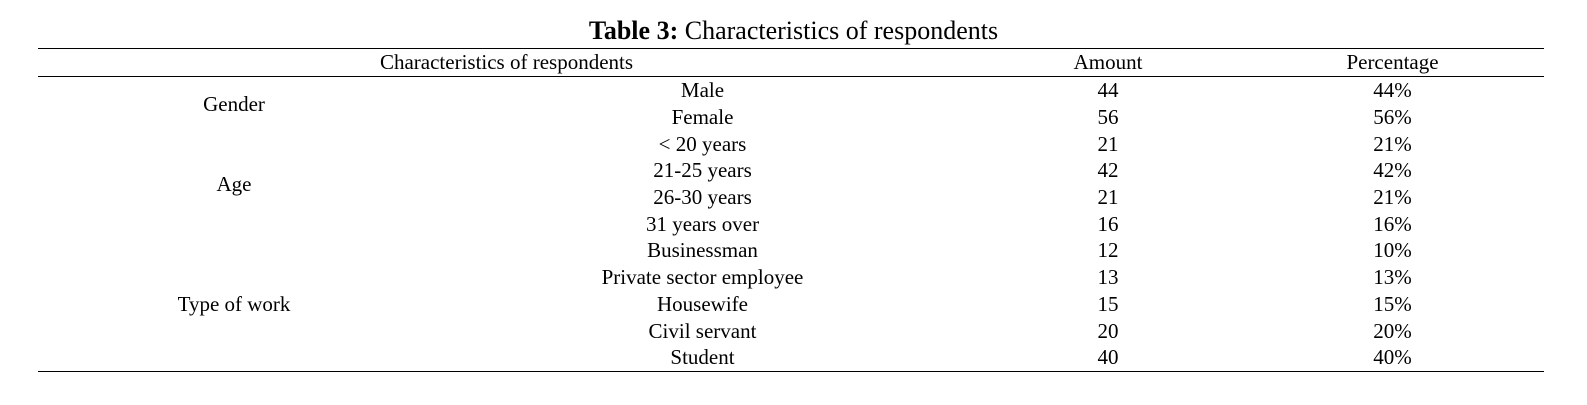 The image size is (1587, 405). Describe the element at coordinates (702, 357) in the screenshot. I see `category-cell: Student` at that location.